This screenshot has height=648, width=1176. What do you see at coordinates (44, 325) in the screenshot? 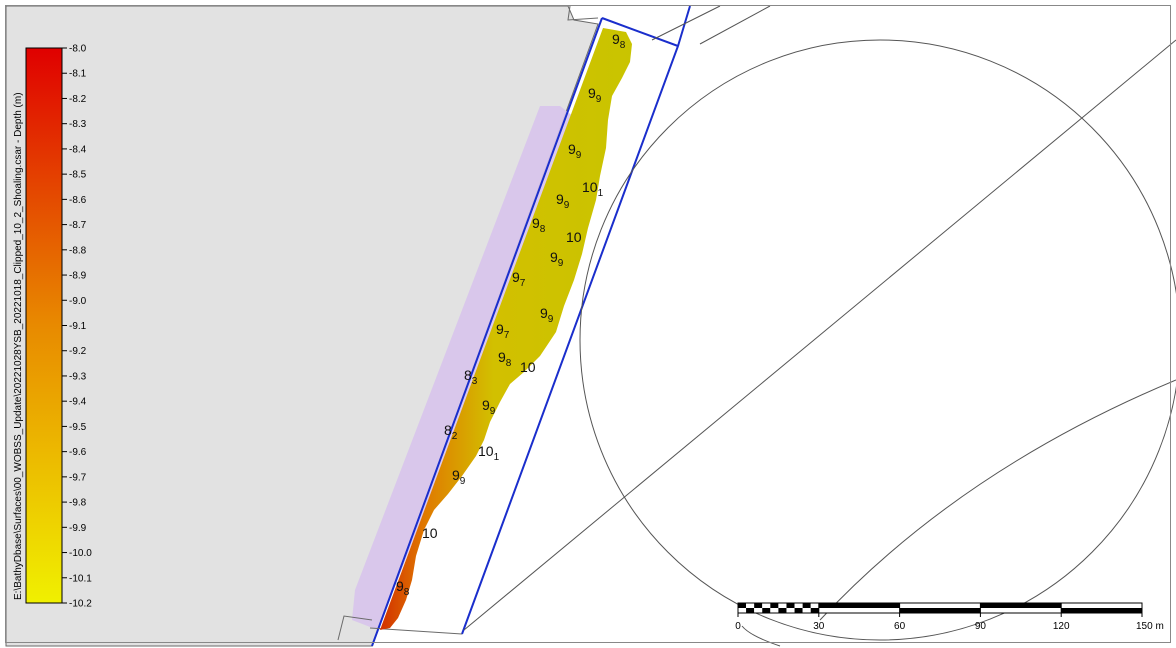
I see `legend-color-bar` at bounding box center [44, 325].